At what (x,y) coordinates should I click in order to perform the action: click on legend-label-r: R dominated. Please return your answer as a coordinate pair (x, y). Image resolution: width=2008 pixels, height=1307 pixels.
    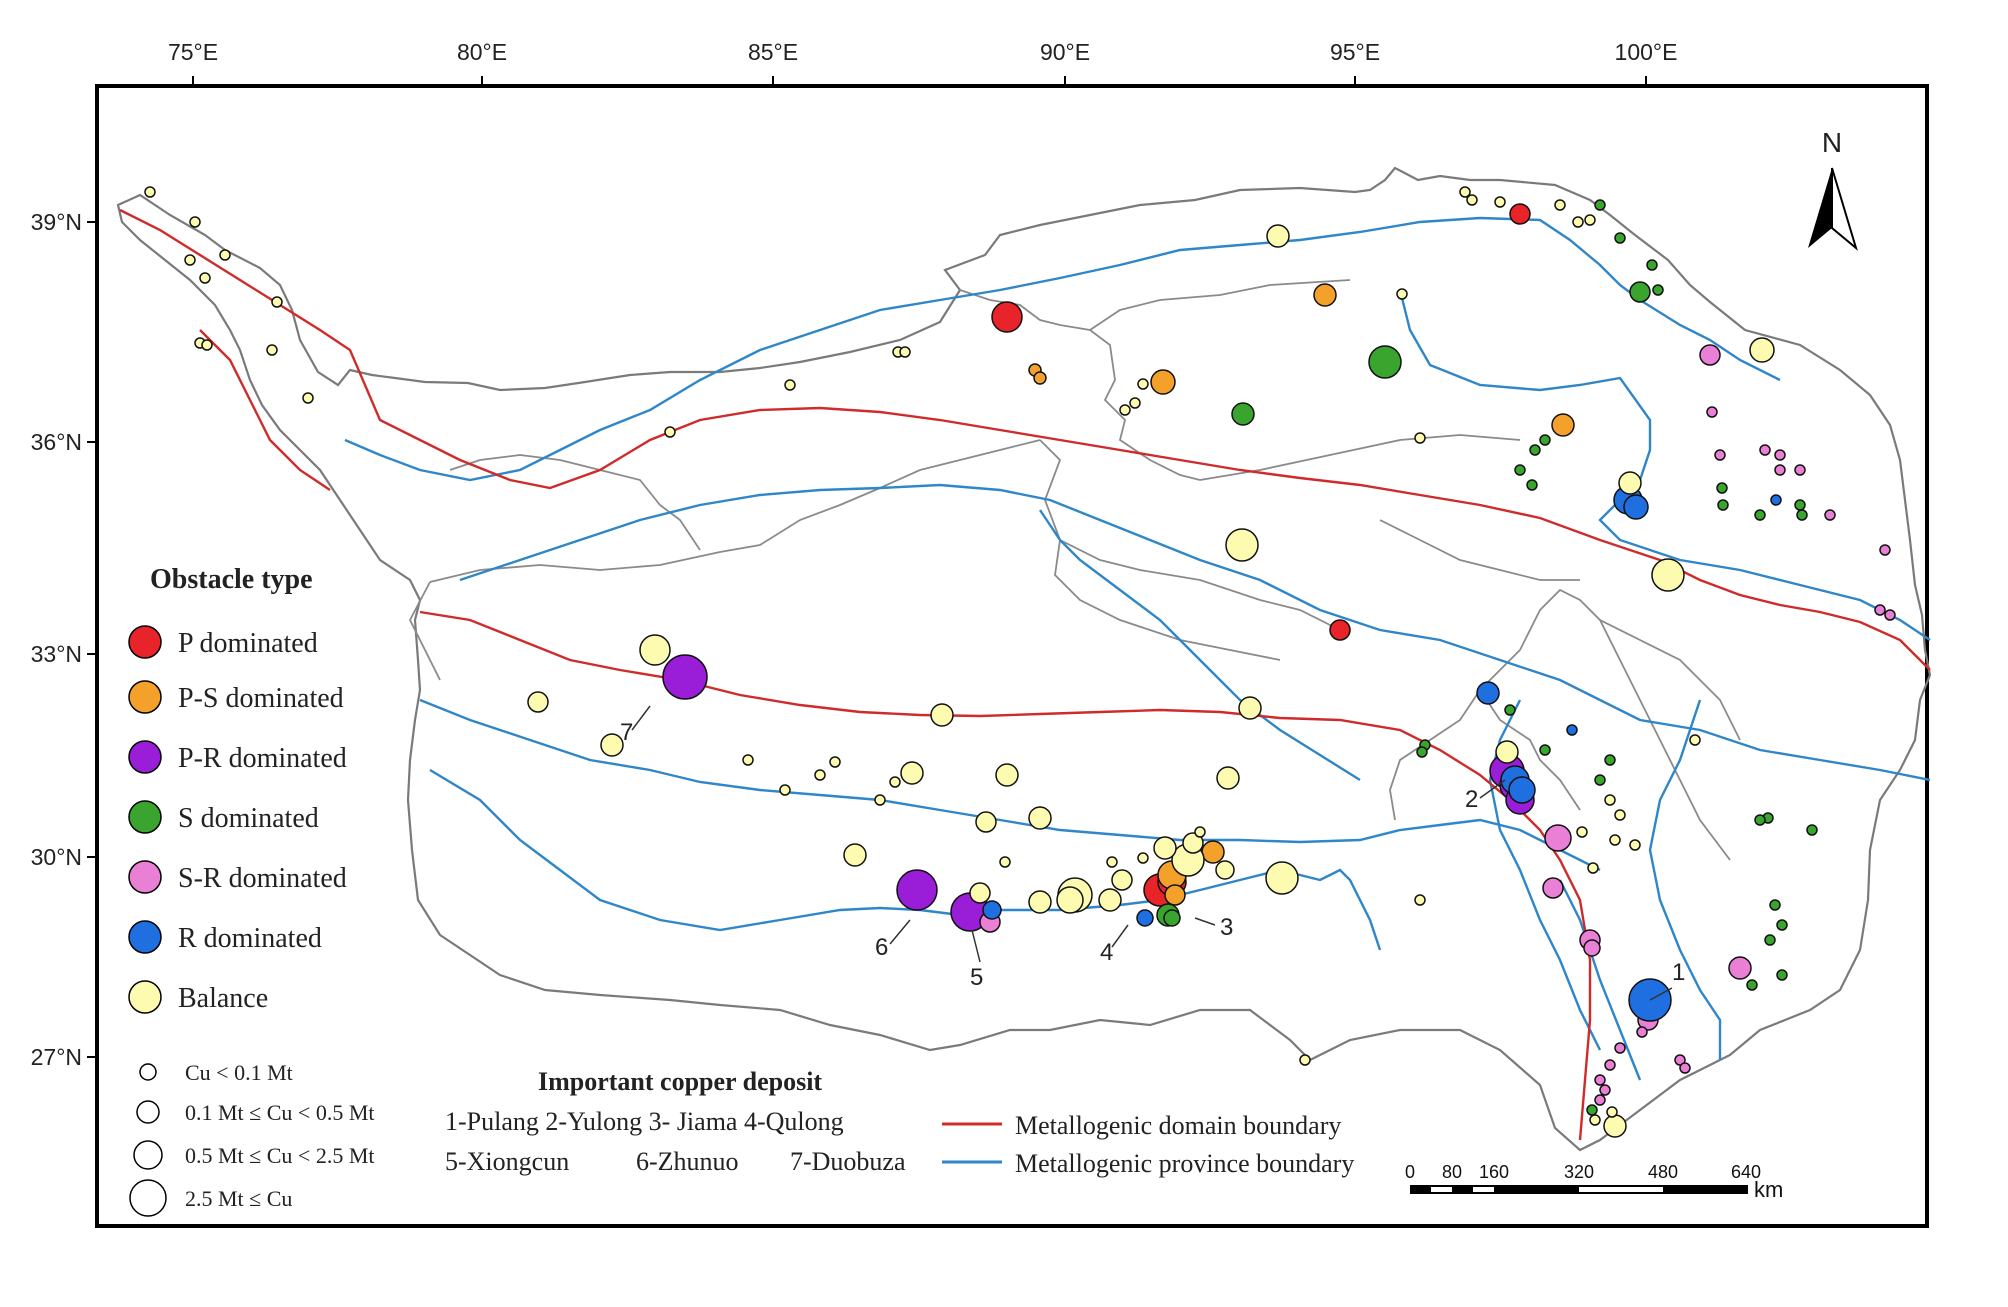
    Looking at the image, I should click on (250, 938).